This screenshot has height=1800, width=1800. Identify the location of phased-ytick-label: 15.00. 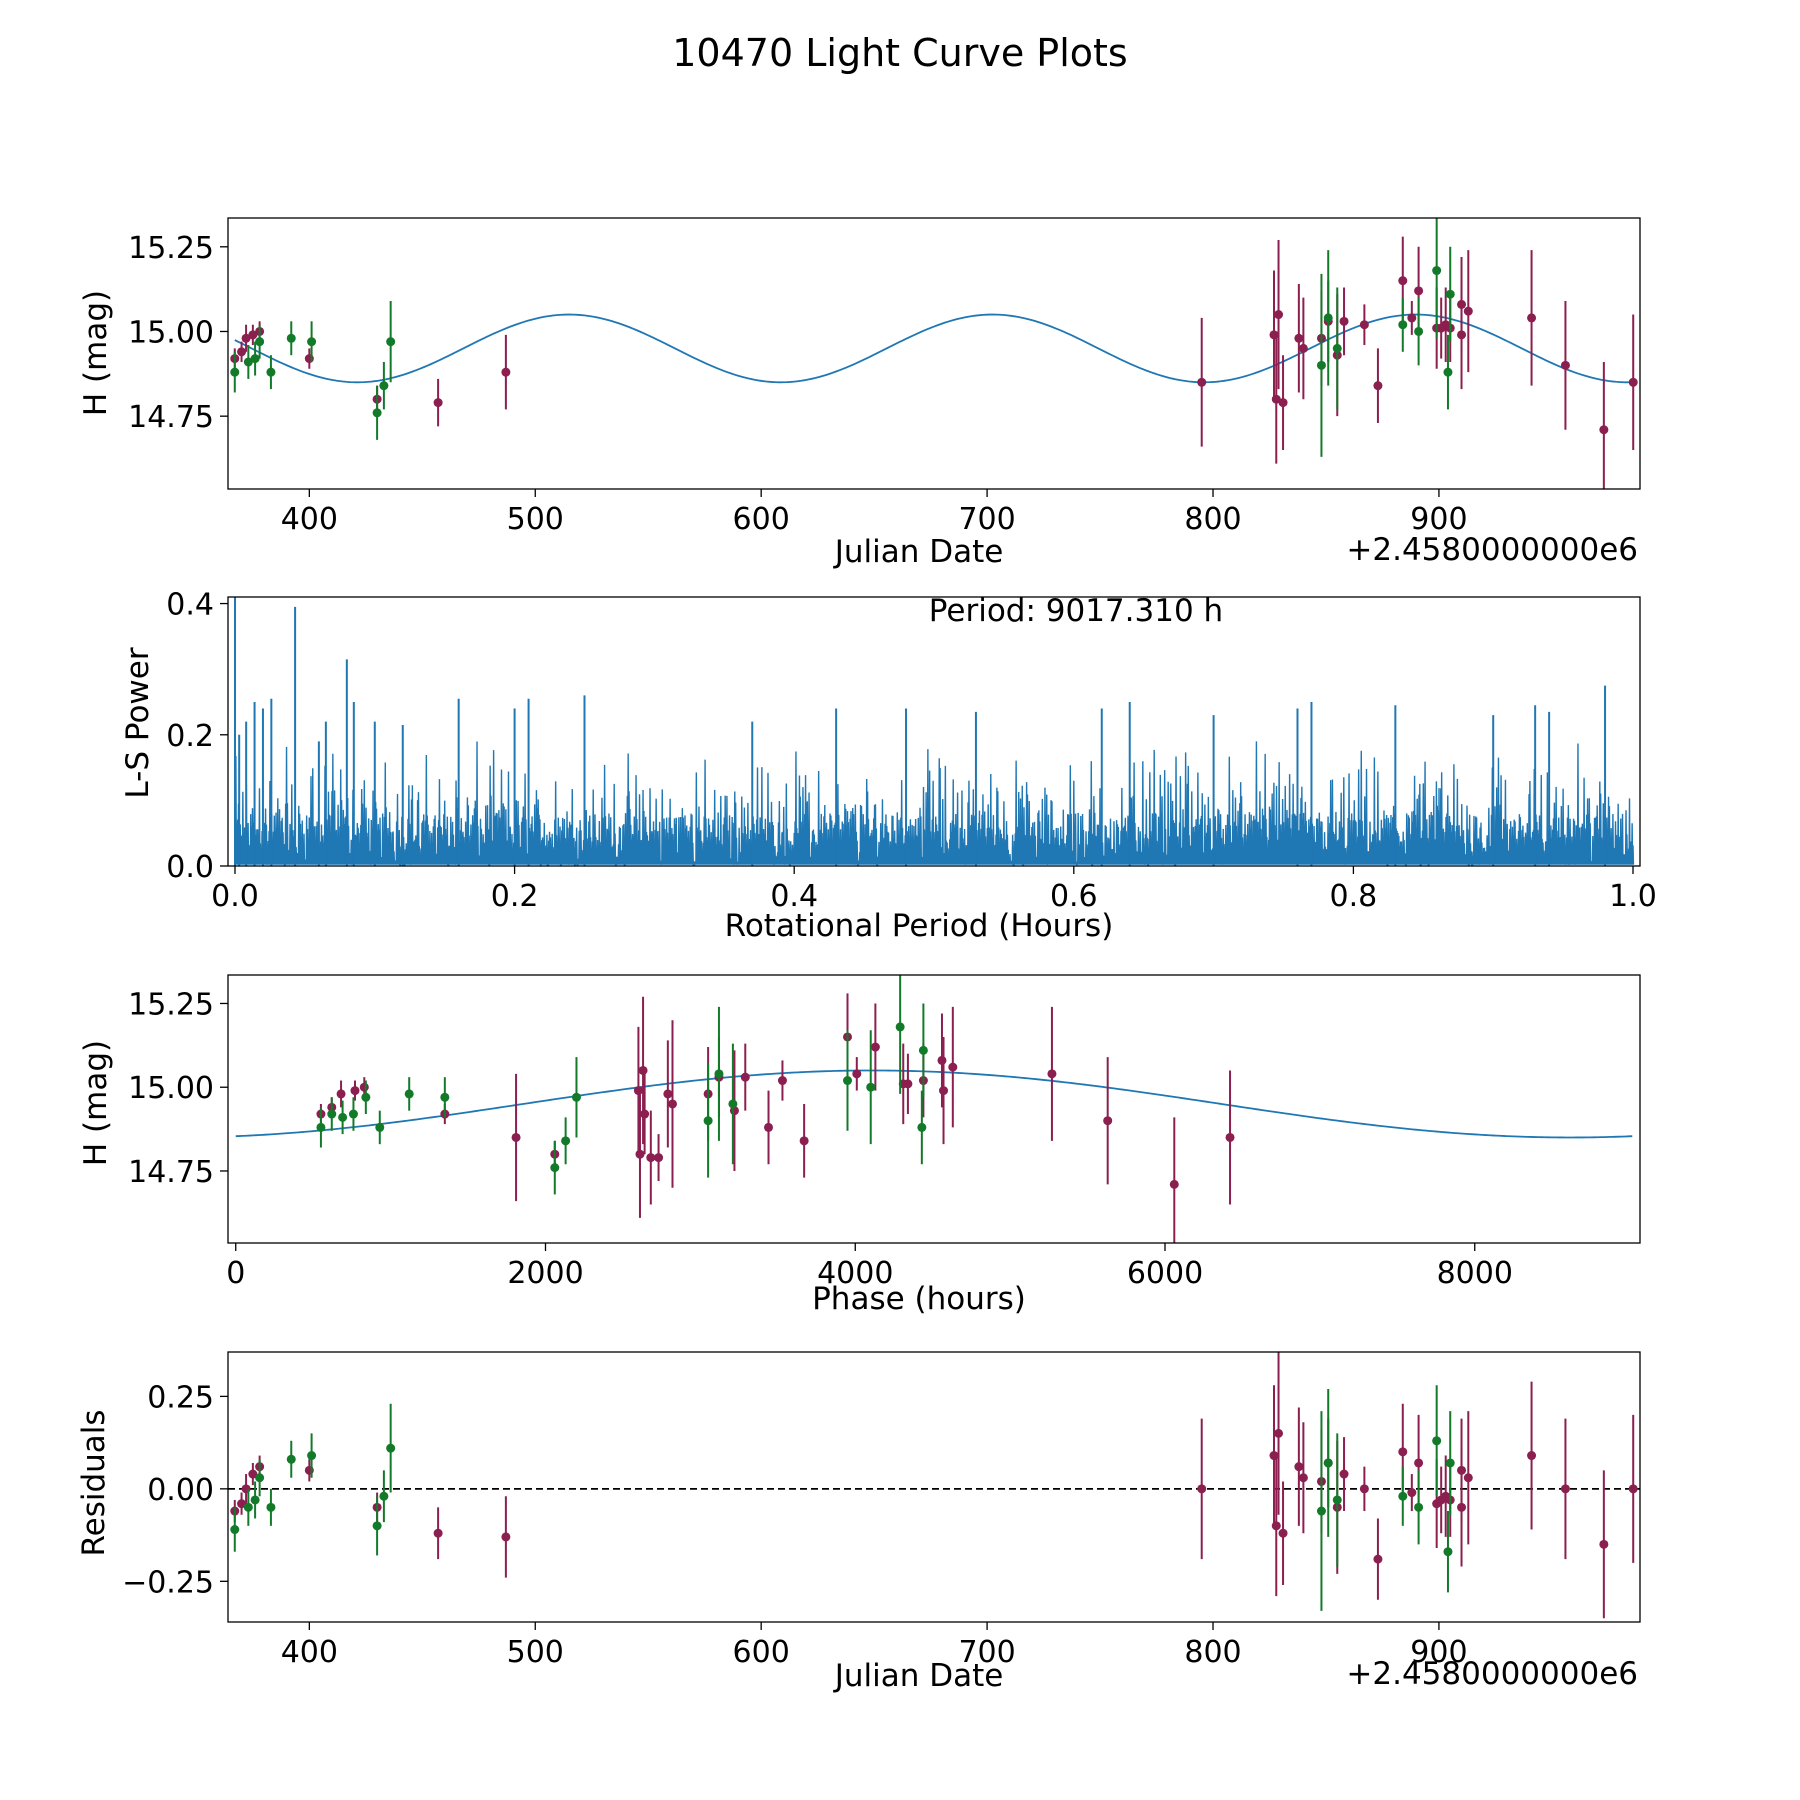
(171, 1088).